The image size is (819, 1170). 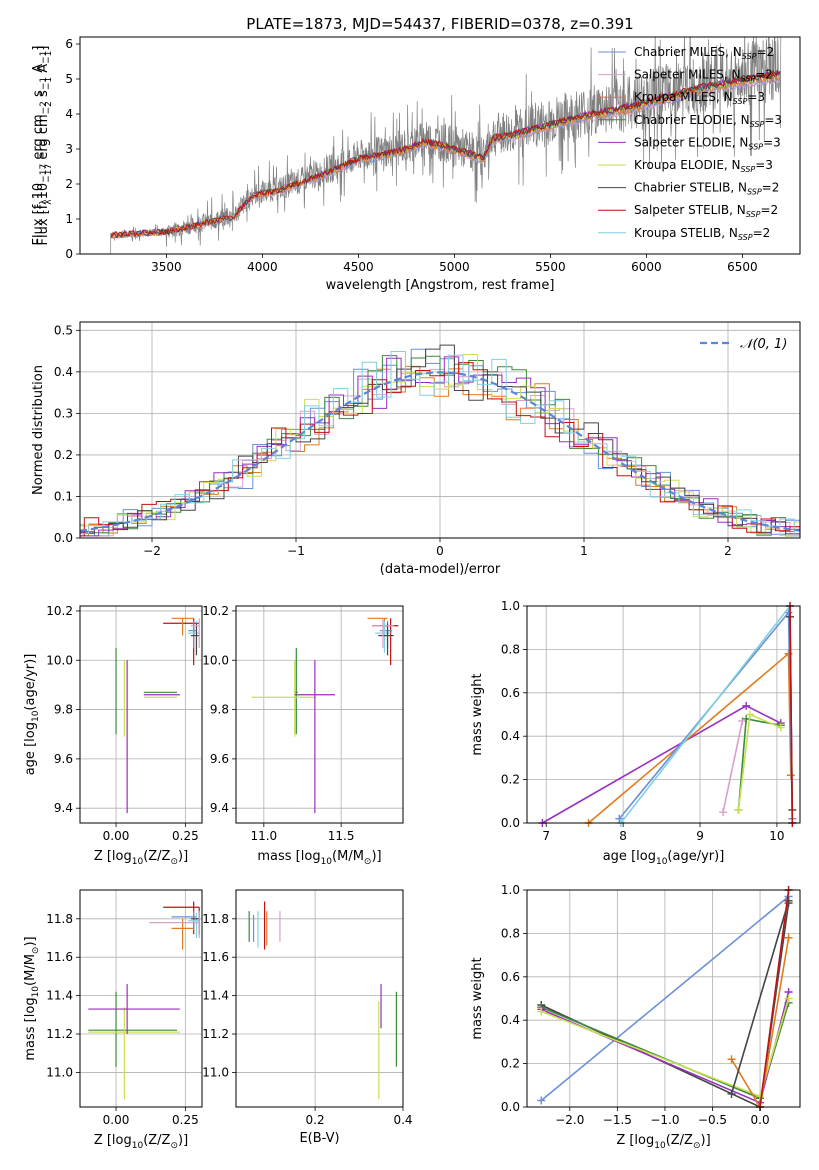 I want to click on x-axis-label: E(B-V), so click(x=319, y=1138).